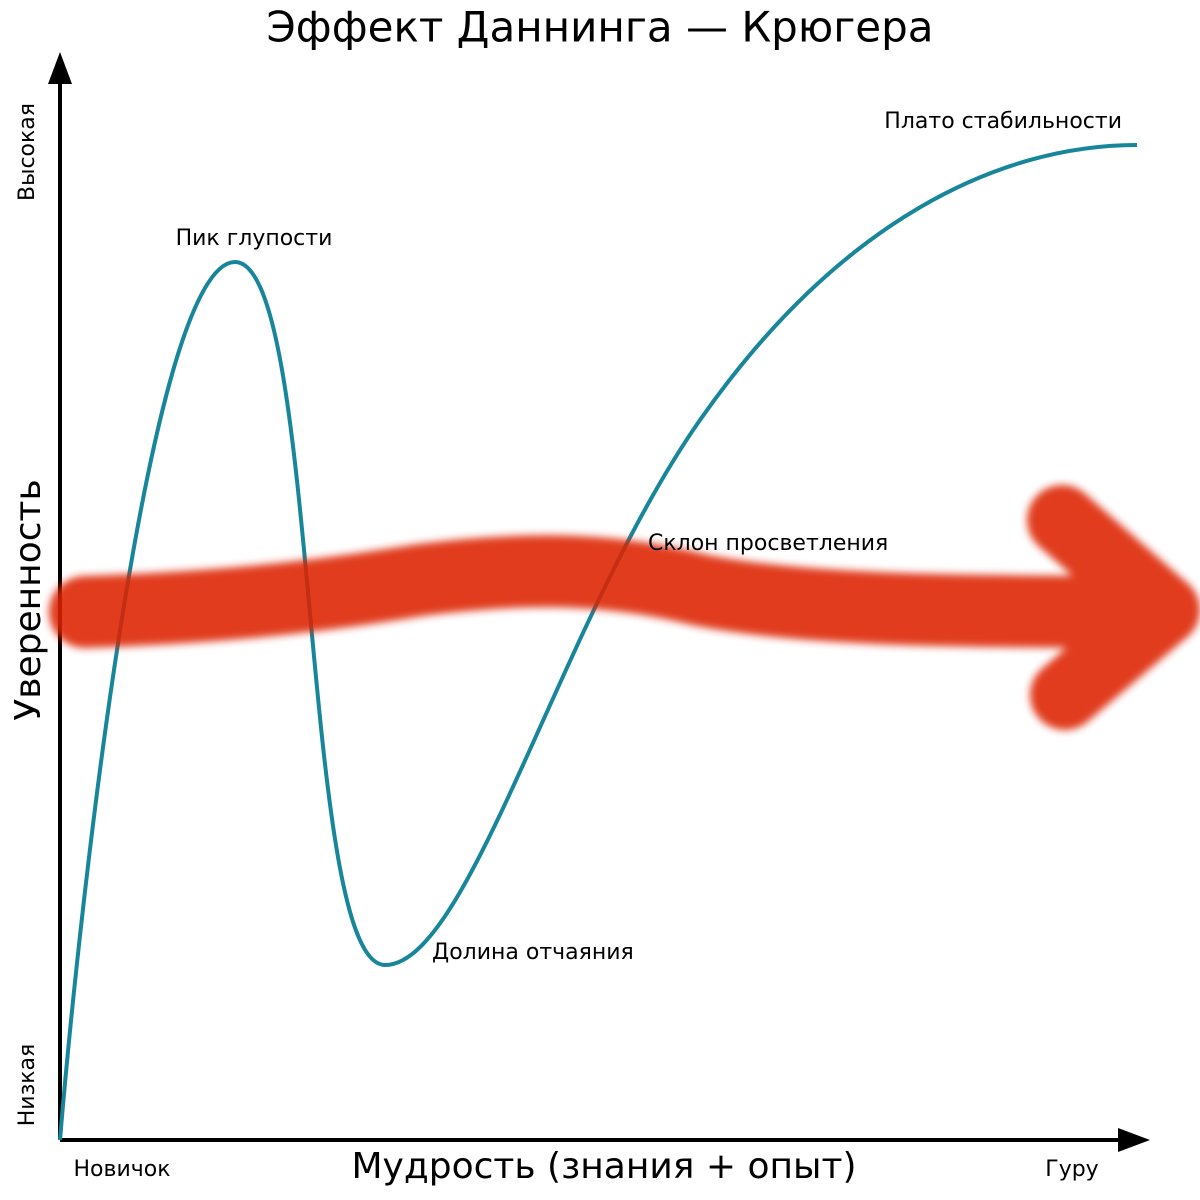  I want to click on x-end-label: Гуру, so click(1071, 1169).